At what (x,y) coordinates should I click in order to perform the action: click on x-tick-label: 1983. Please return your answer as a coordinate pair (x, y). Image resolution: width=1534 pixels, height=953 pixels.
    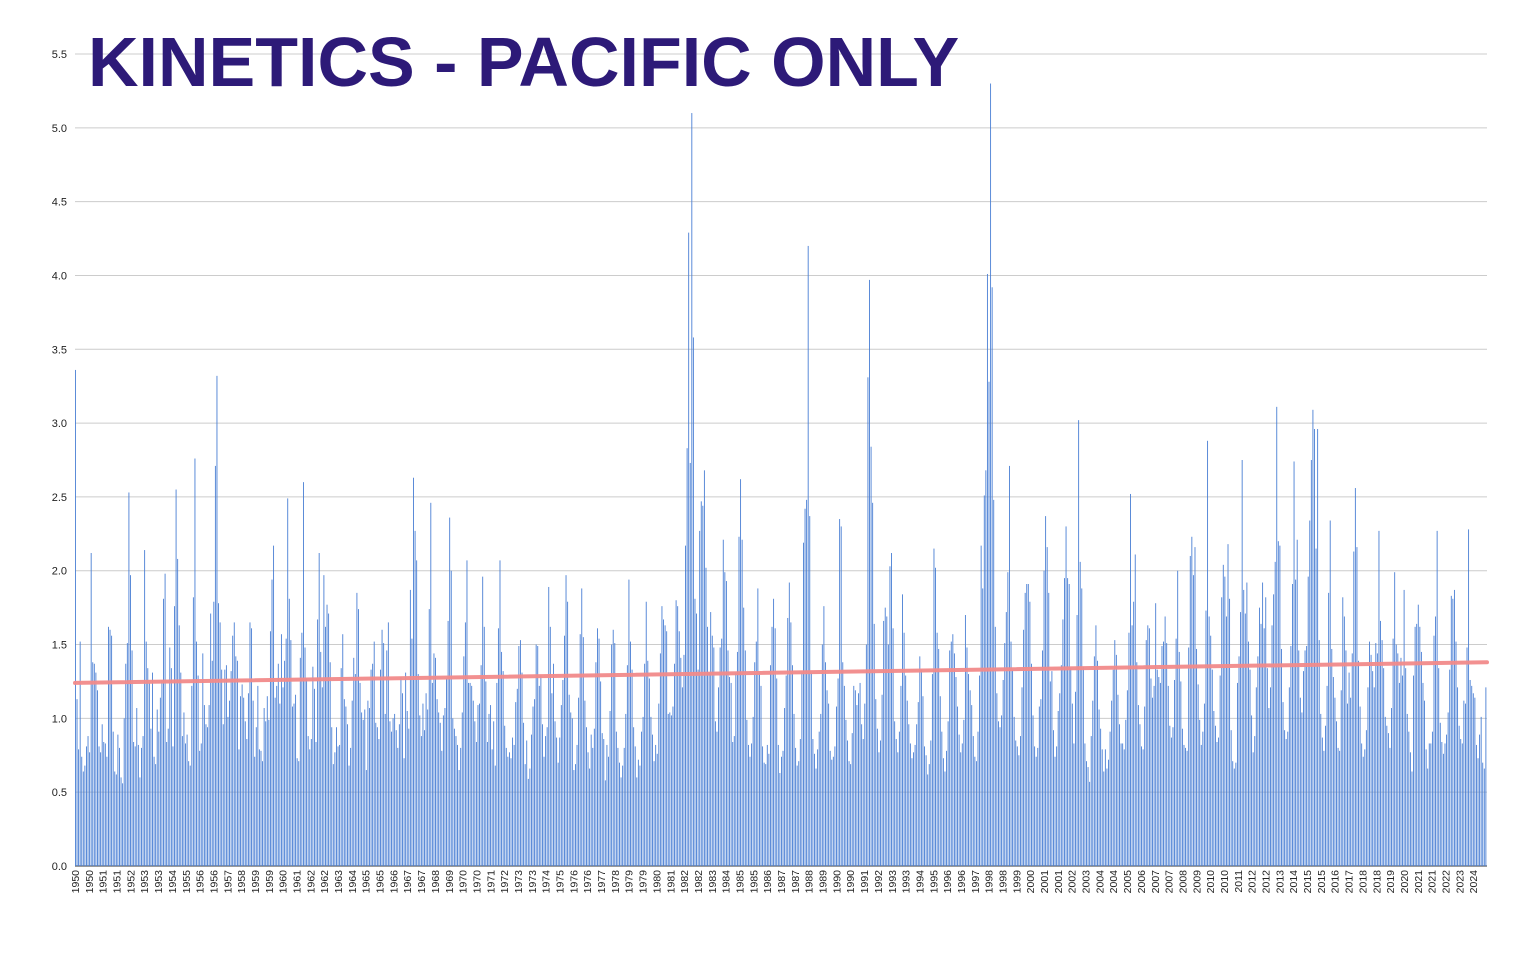
    Looking at the image, I should click on (713, 882).